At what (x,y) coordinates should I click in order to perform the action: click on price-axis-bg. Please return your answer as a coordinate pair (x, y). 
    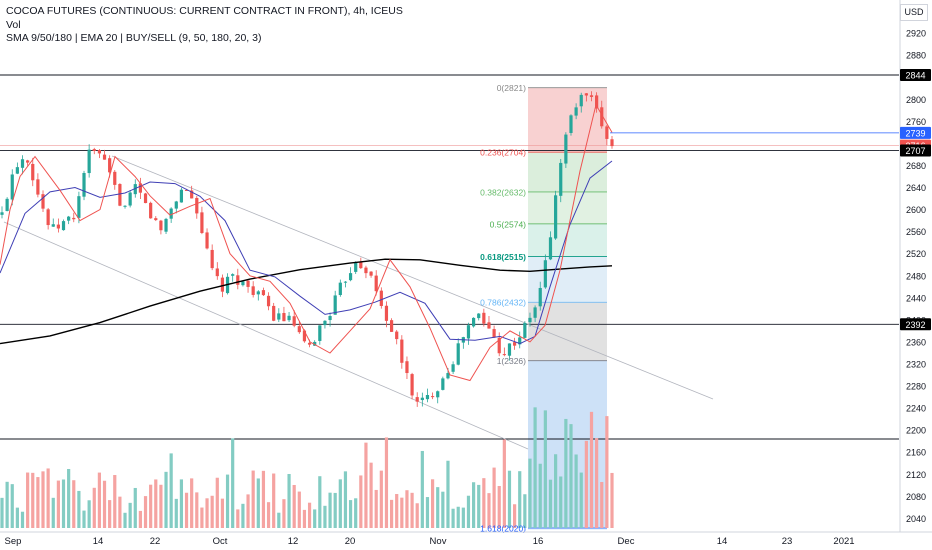
    Looking at the image, I should click on (916, 275).